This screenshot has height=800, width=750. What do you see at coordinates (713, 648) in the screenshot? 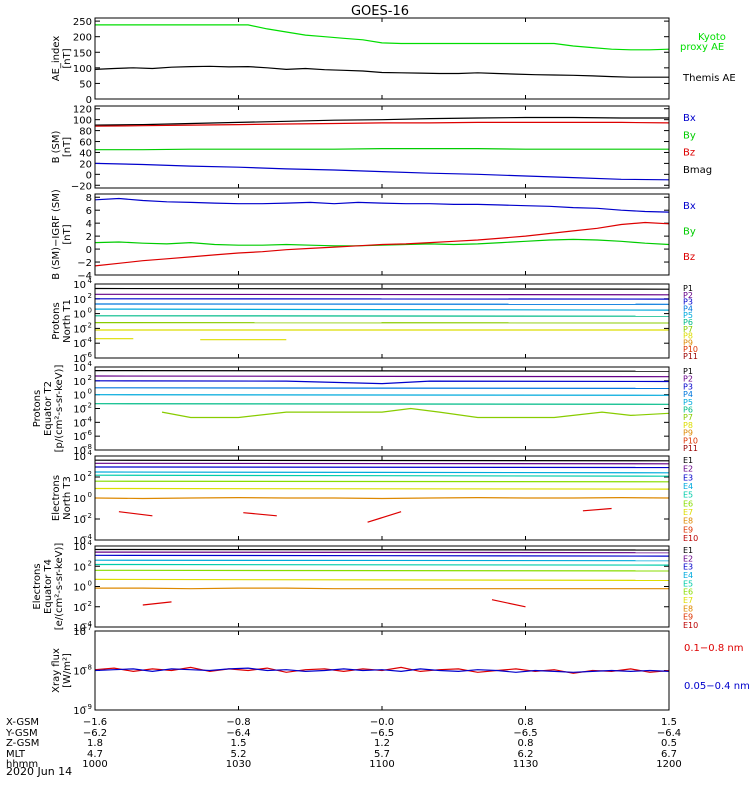
I see `legend-entry: 0.1−0.8 nm` at bounding box center [713, 648].